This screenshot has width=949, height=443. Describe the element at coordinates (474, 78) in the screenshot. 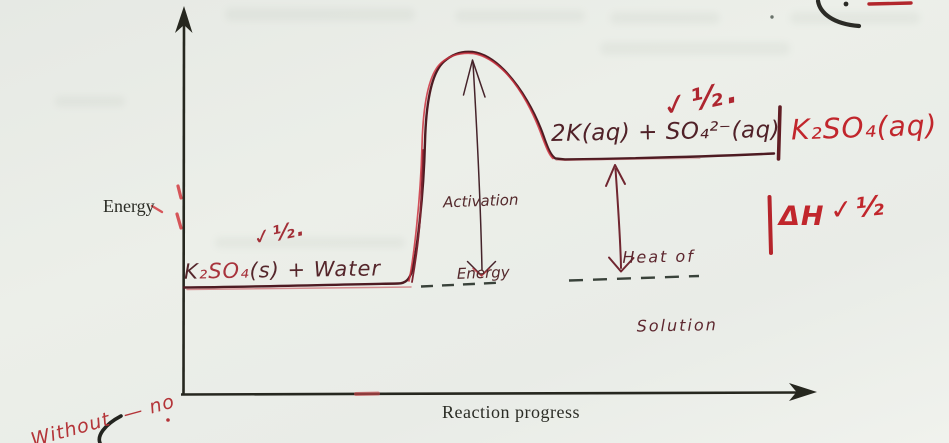

I see `activation-arrow-head-top` at that location.